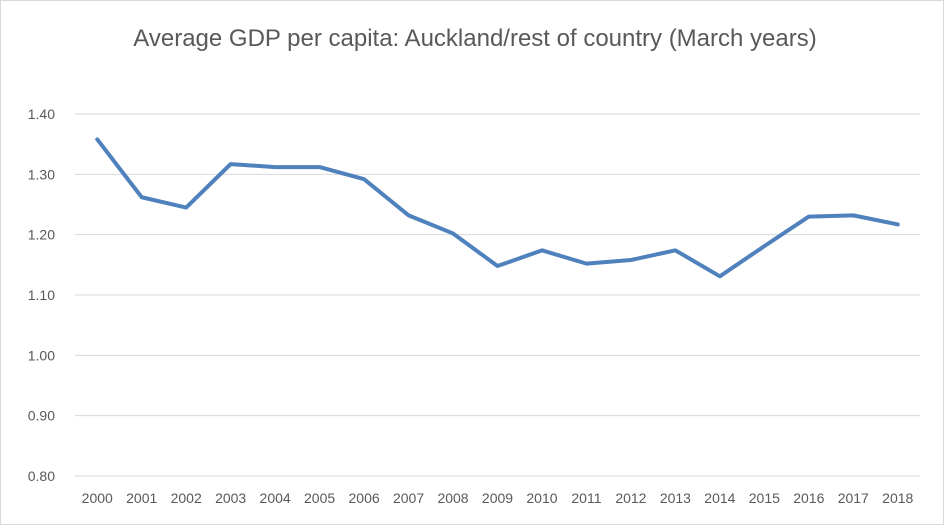  What do you see at coordinates (141, 498) in the screenshot?
I see `x-tick-label: 2001` at bounding box center [141, 498].